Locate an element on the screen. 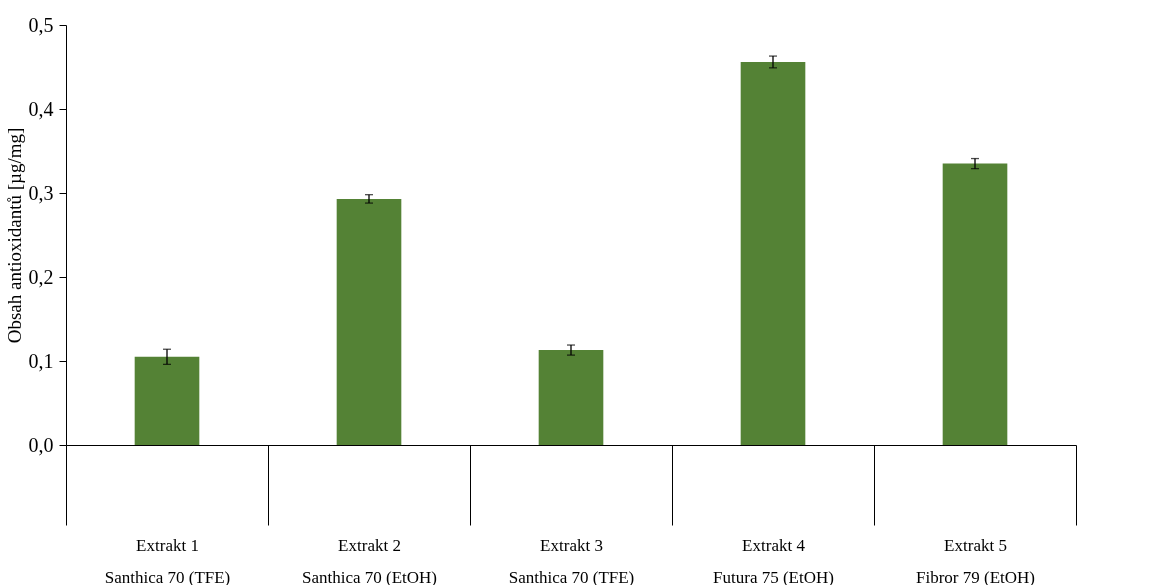  y-axis-title: Obsah antioxidantů [µg/mg] is located at coordinates (14, 235).